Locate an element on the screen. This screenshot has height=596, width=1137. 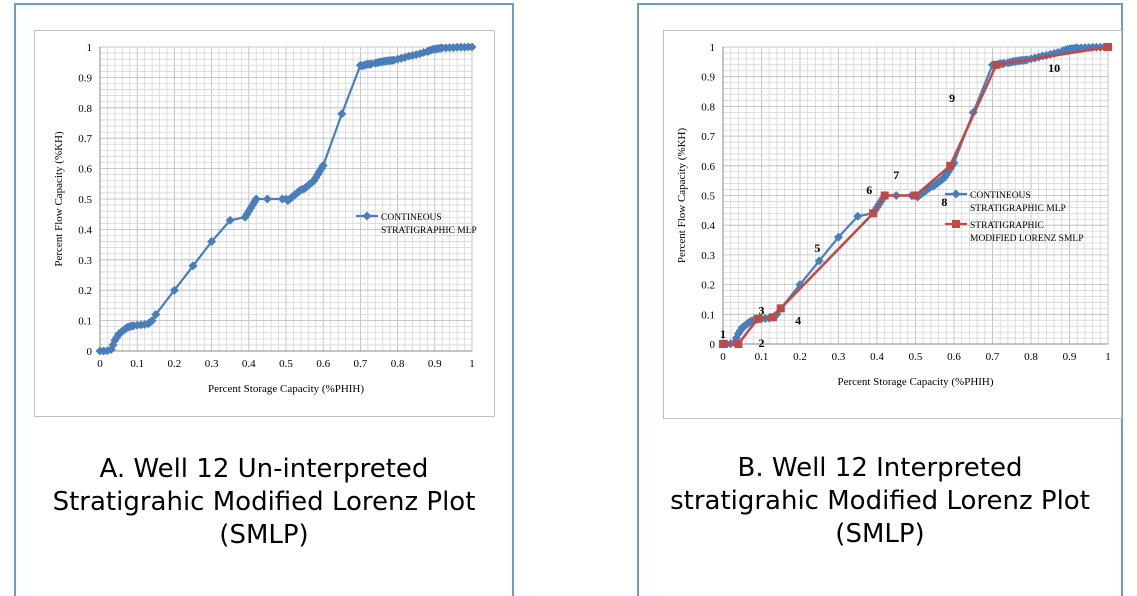
caption-b-line-2: stratigrahic Modified Lorenz Plot is located at coordinates (880, 501).